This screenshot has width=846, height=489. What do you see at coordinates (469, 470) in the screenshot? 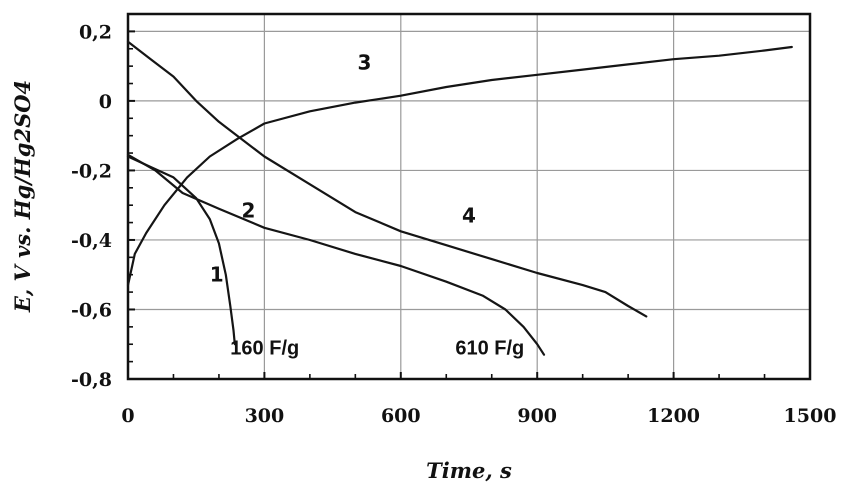
I see `x-axis-title: Time, s` at bounding box center [469, 470].